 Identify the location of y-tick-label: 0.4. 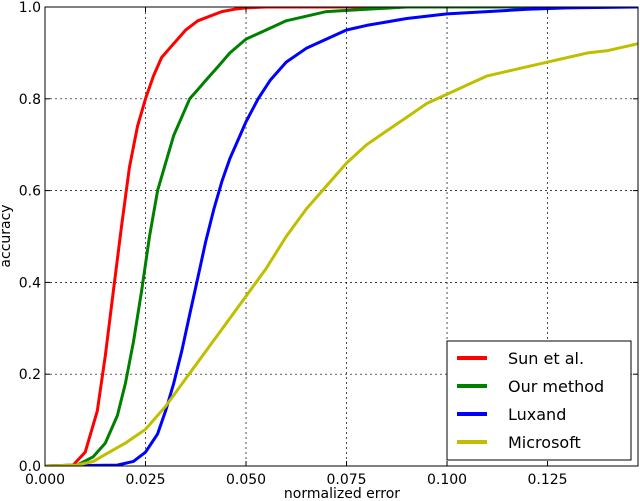
(30, 283).